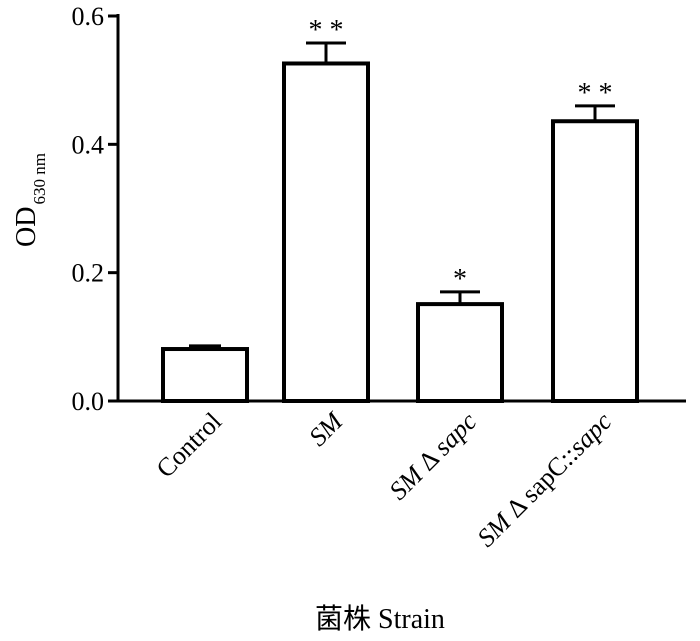 This screenshot has width=700, height=641. I want to click on y-tick-label: 0.2, so click(88, 273).